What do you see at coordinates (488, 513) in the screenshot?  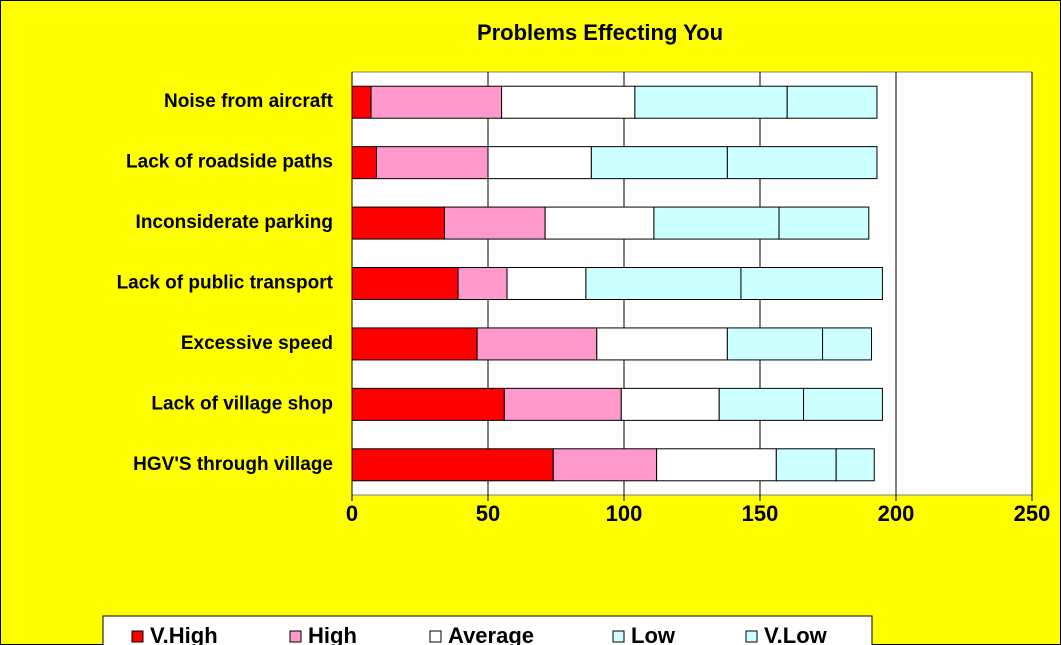 I see `x-tick-label: 50` at bounding box center [488, 513].